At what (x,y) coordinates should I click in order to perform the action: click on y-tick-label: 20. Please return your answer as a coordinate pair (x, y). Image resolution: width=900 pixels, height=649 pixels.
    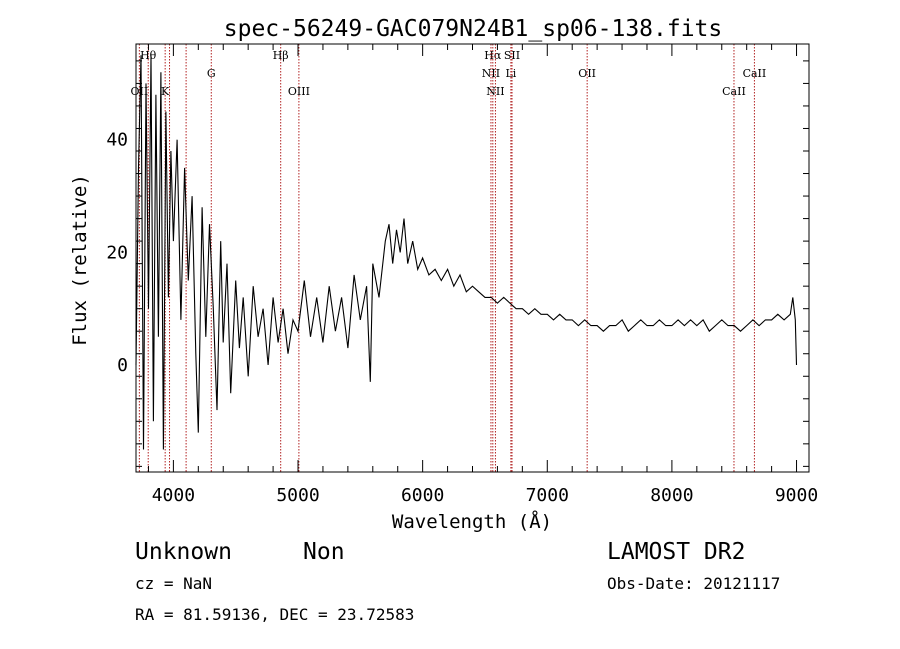
    Looking at the image, I should click on (117, 252).